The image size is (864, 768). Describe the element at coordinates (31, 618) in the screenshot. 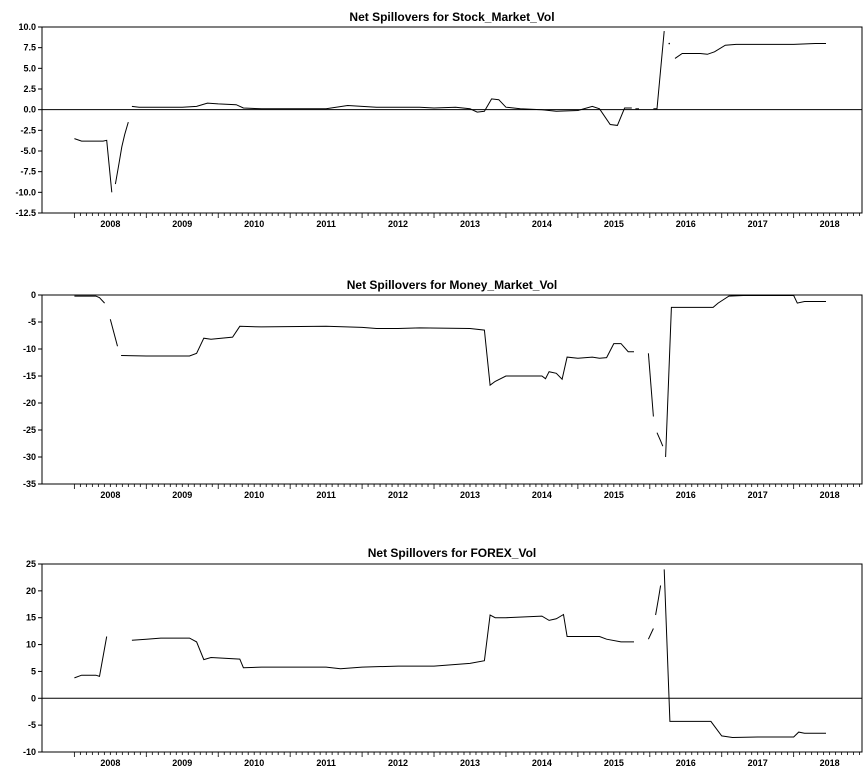

I see `y-tick-label: 15` at that location.